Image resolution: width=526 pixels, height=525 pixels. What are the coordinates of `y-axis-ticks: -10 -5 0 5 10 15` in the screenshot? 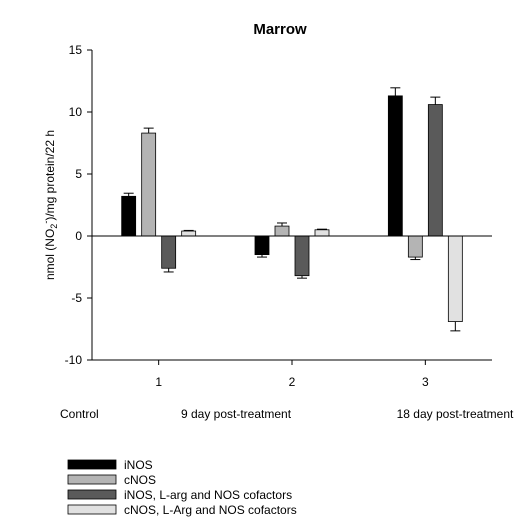 It's located at (78, 205).